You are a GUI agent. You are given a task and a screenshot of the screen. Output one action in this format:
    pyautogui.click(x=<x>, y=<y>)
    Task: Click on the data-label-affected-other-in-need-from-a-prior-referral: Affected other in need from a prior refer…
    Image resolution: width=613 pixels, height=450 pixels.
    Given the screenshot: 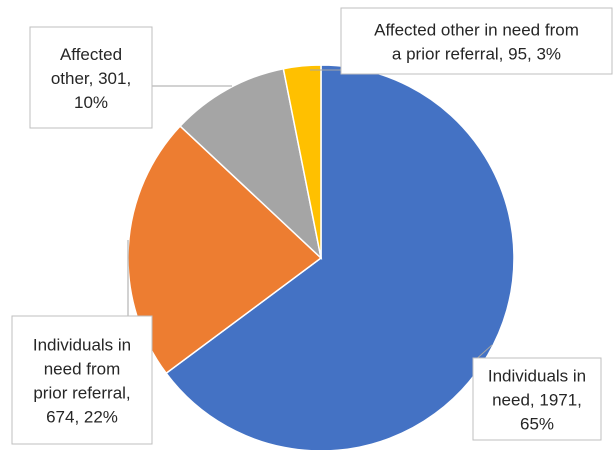 What is the action you would take?
    pyautogui.click(x=476, y=41)
    